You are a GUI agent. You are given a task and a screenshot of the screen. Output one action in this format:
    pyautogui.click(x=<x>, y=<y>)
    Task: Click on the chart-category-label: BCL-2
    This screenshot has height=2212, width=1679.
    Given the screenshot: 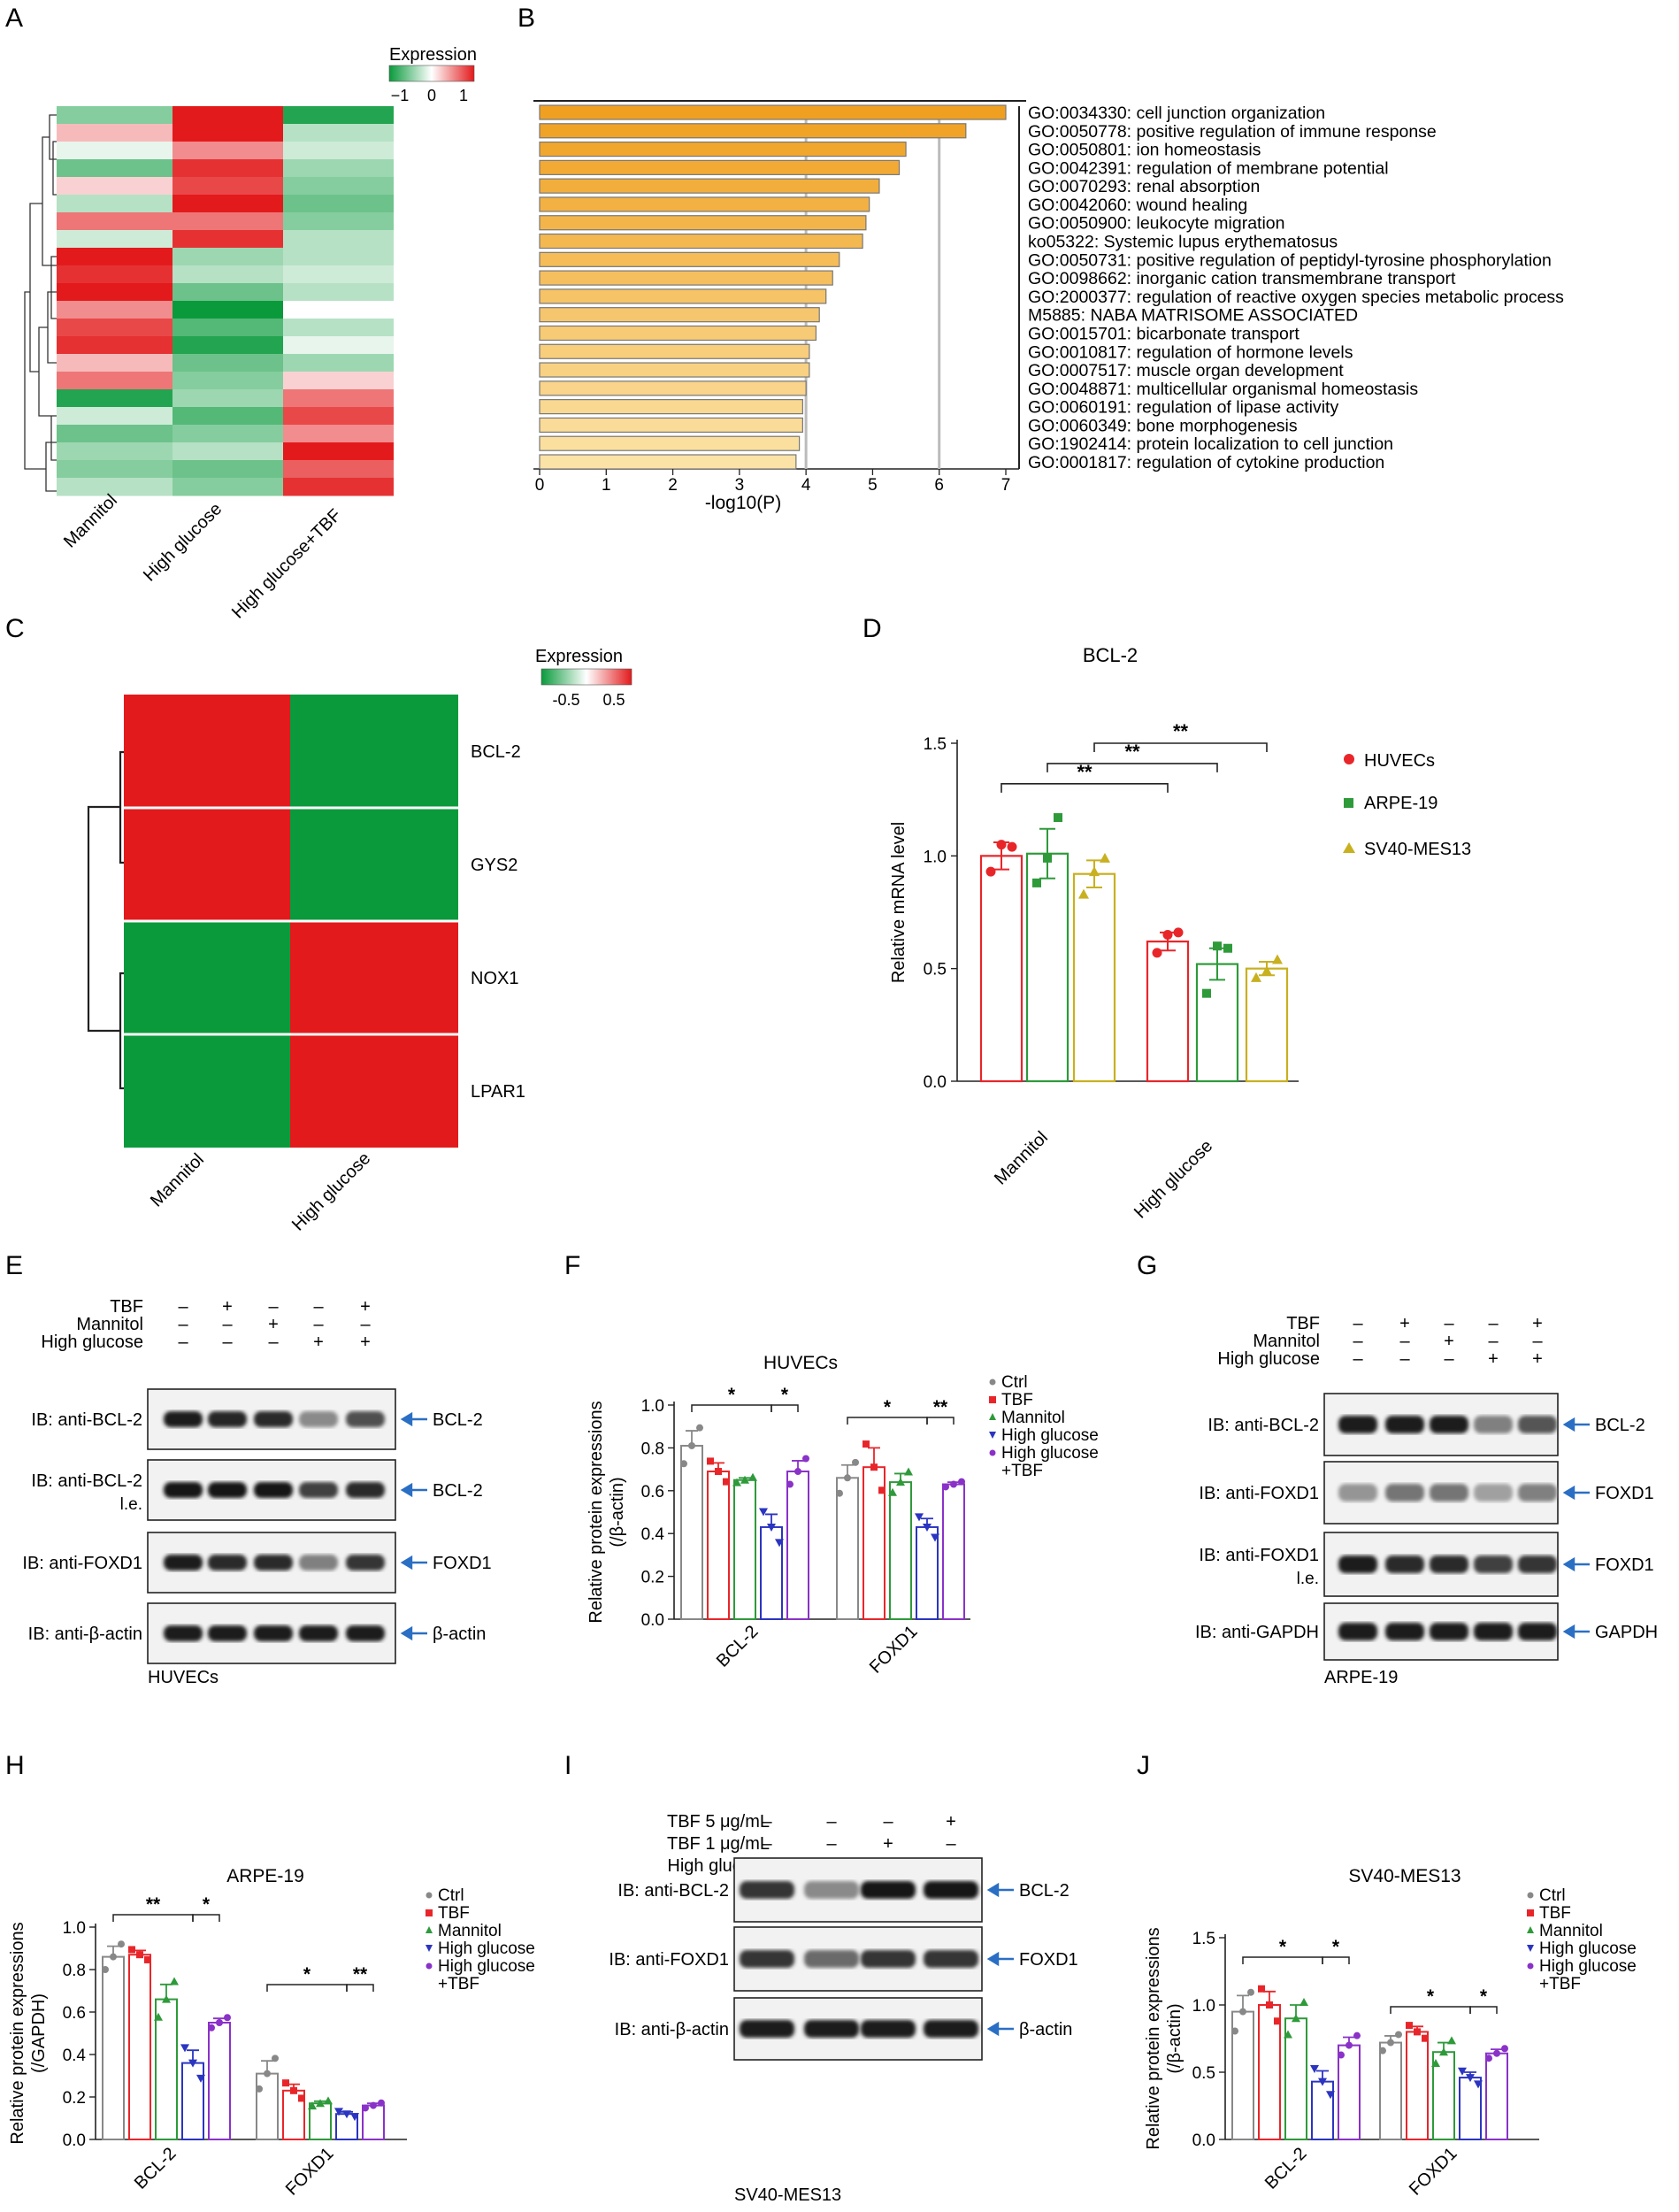 What is the action you would take?
    pyautogui.click(x=1286, y=2169)
    